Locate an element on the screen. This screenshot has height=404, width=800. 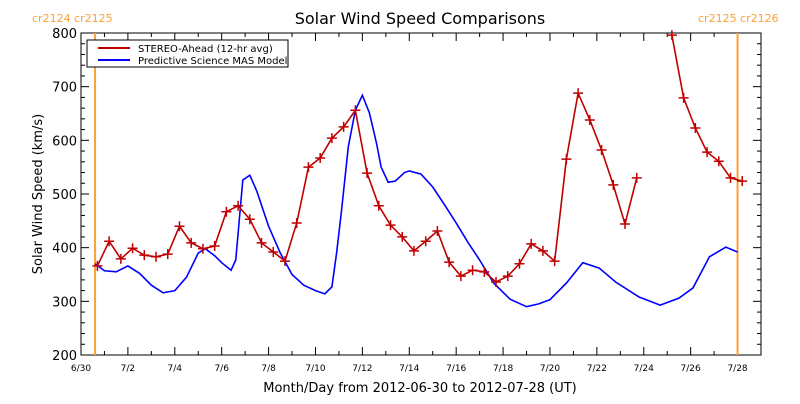
y-tick-label: 400 is located at coordinates (64, 249).